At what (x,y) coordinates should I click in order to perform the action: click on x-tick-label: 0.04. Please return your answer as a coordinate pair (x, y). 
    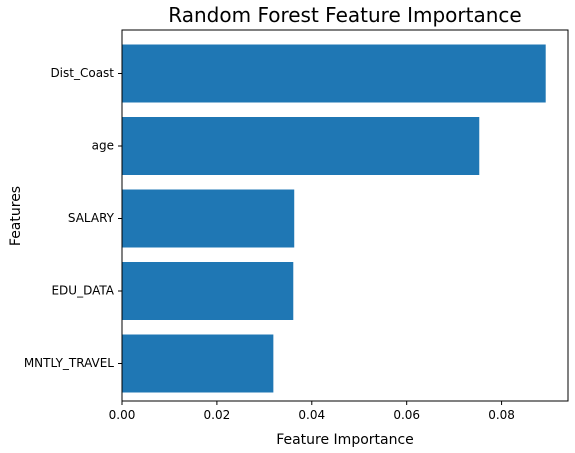
    Looking at the image, I should click on (311, 415).